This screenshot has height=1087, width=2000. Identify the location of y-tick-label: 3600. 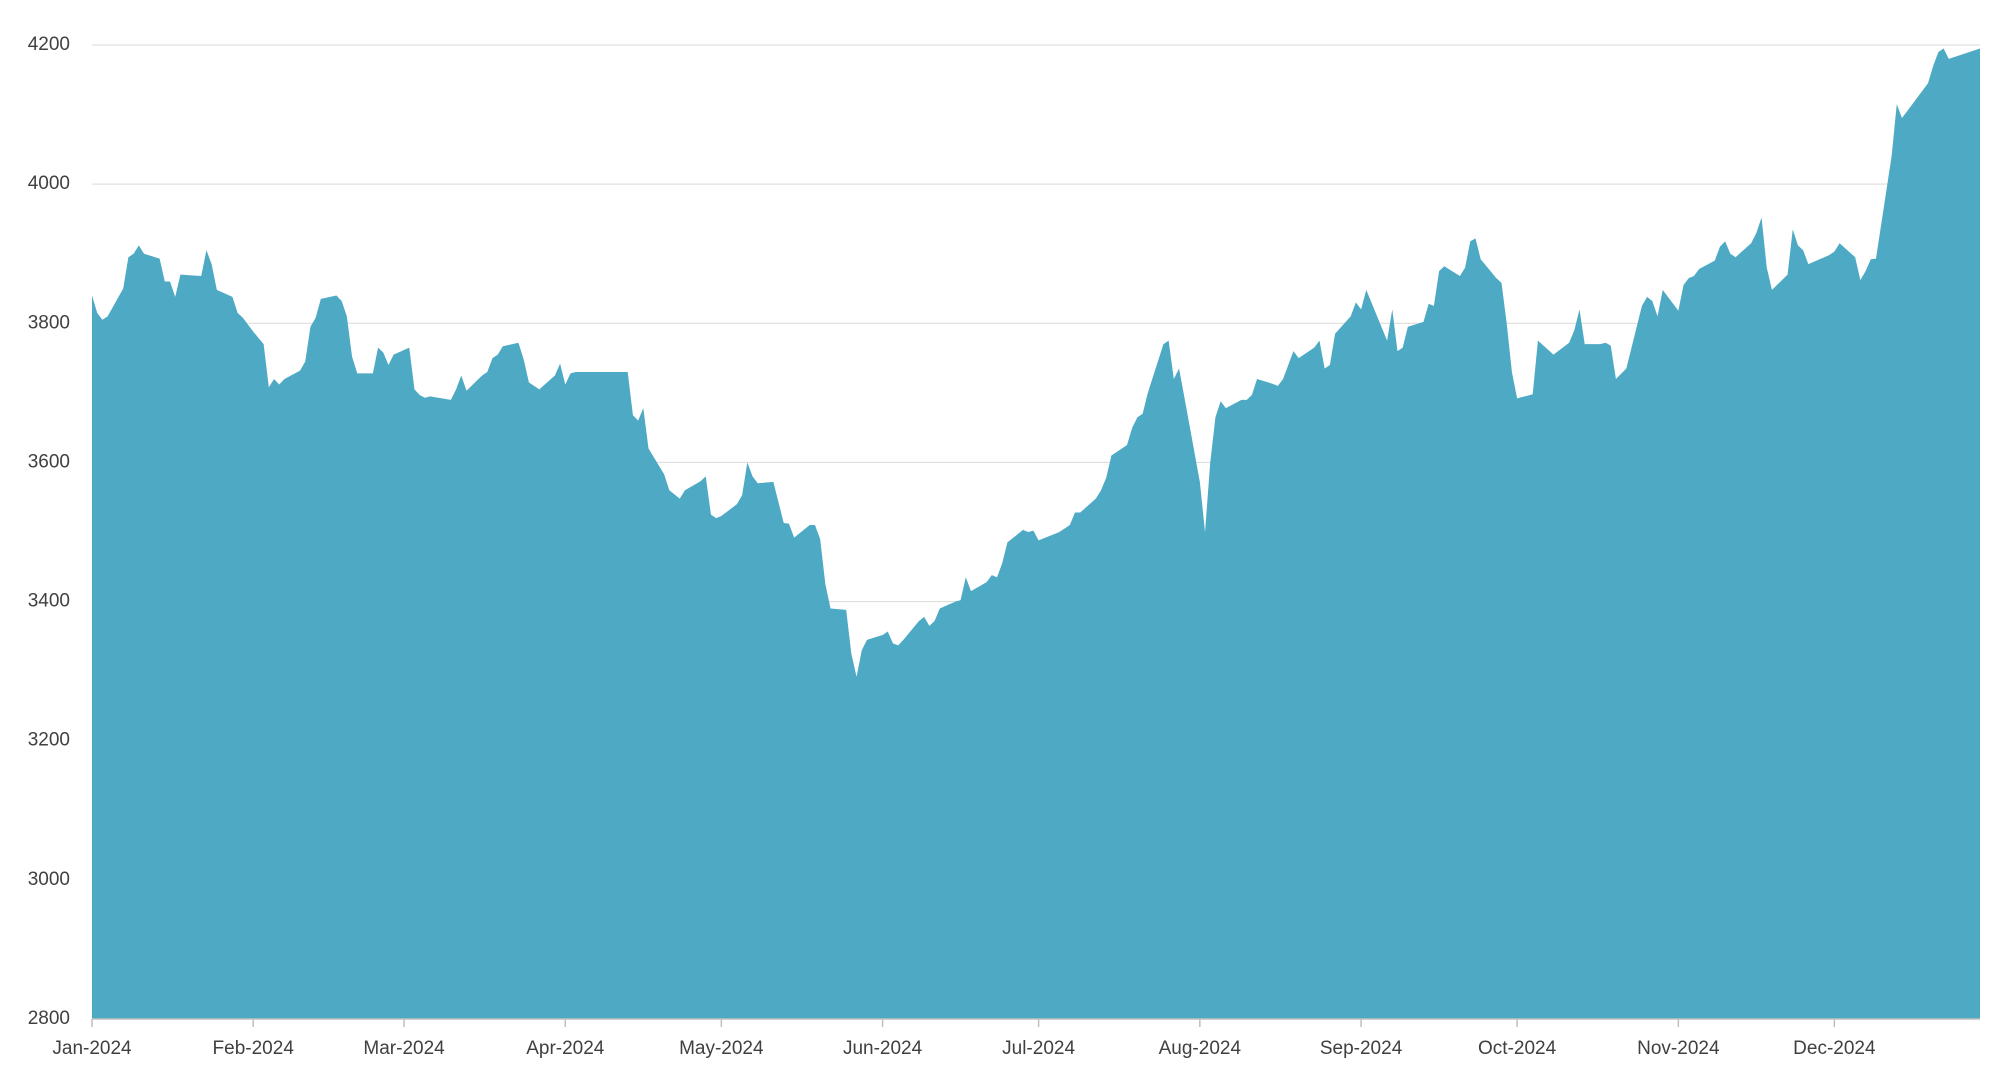
(49, 461).